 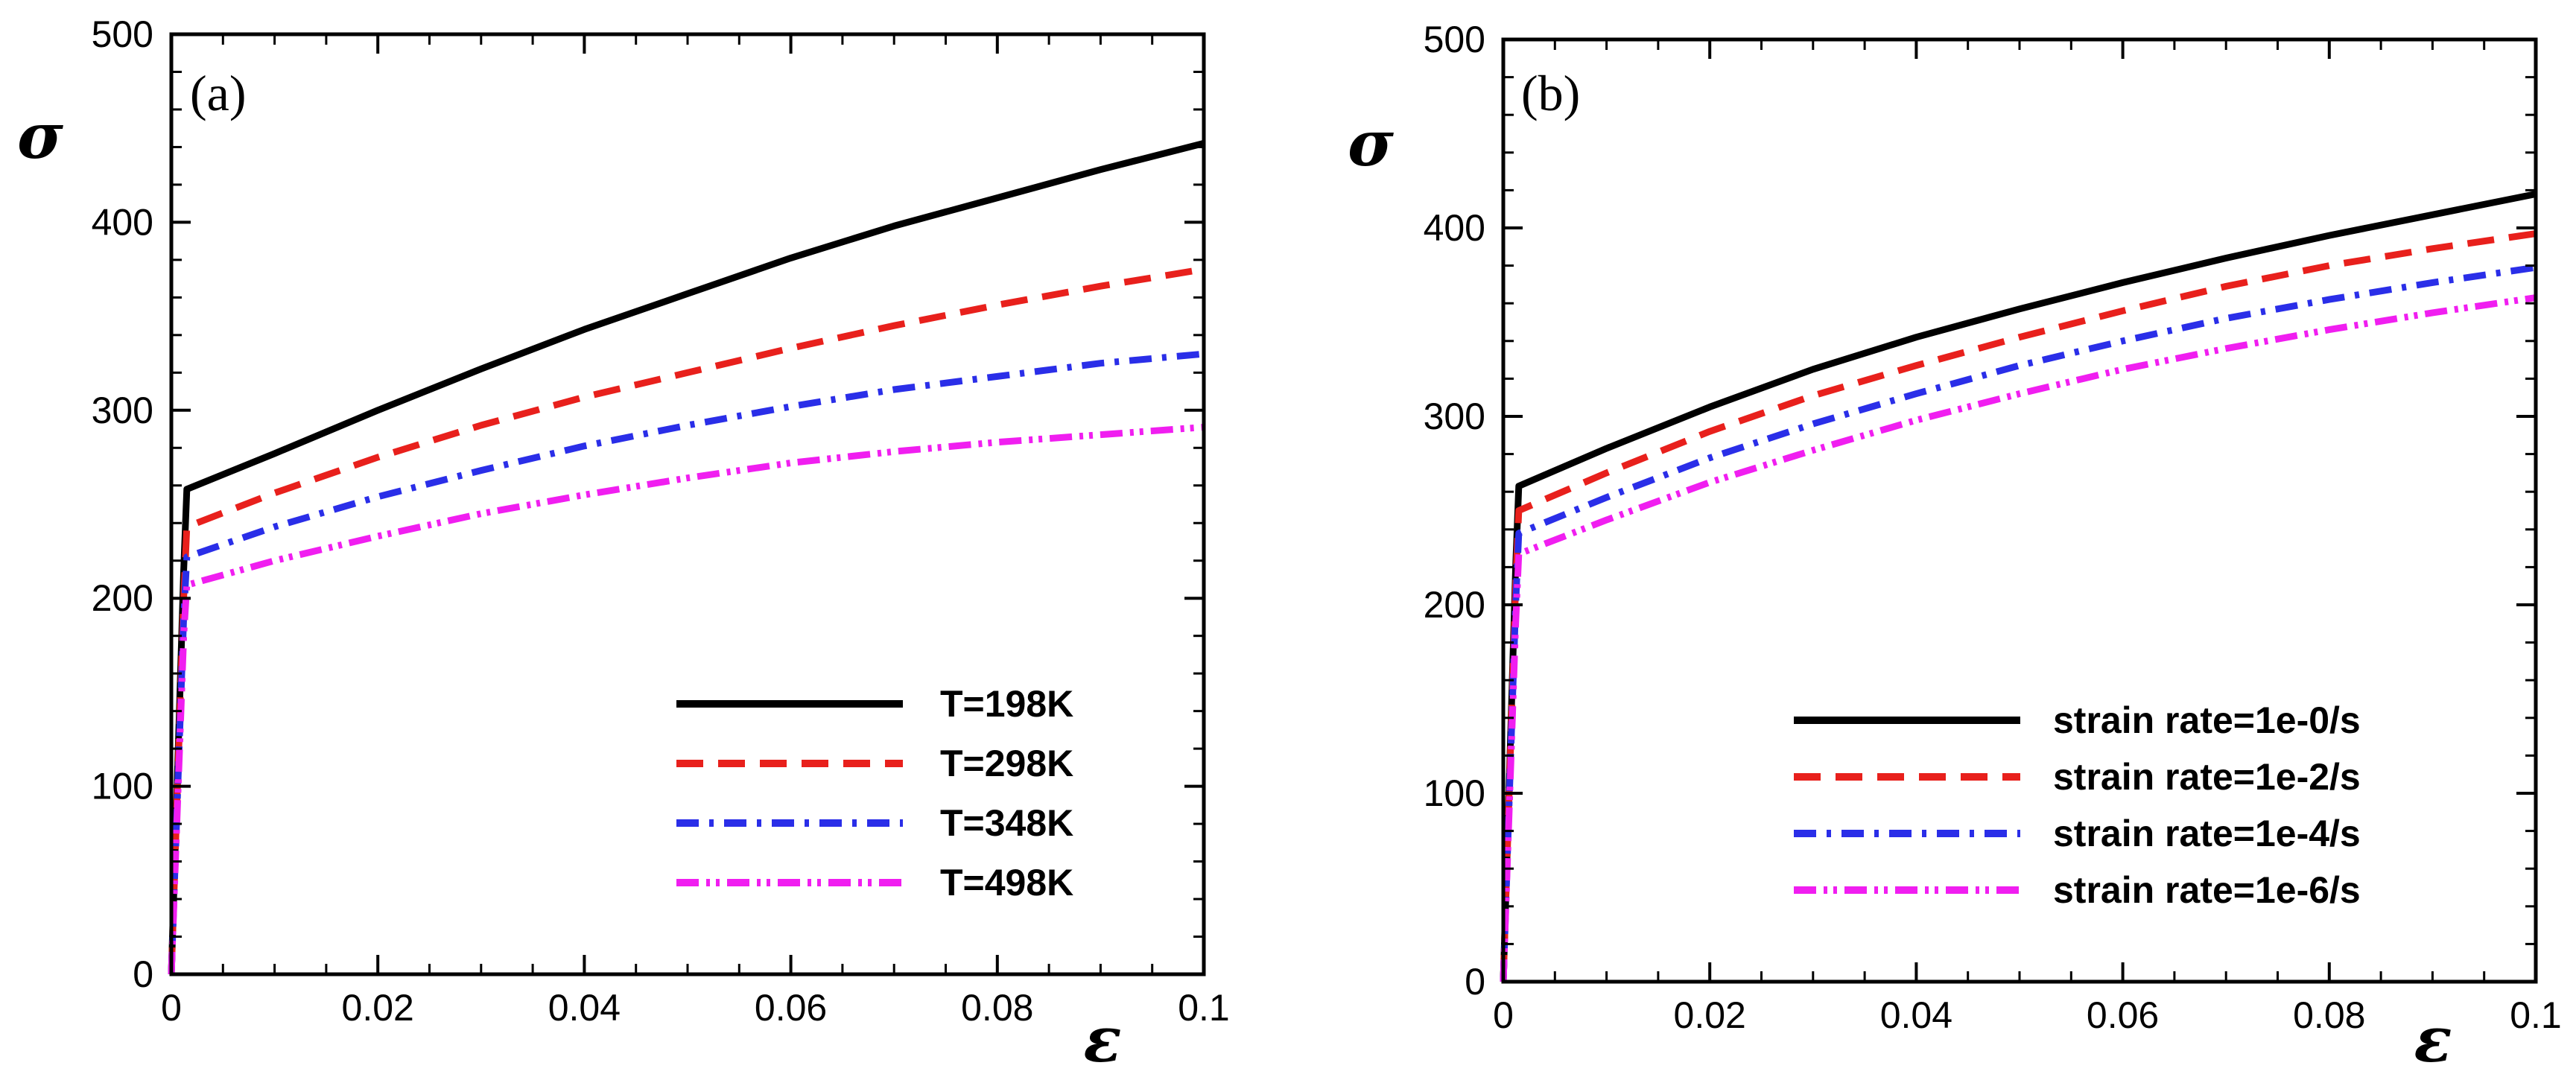 I want to click on legend-label-1: T=198K, so click(x=1007, y=704).